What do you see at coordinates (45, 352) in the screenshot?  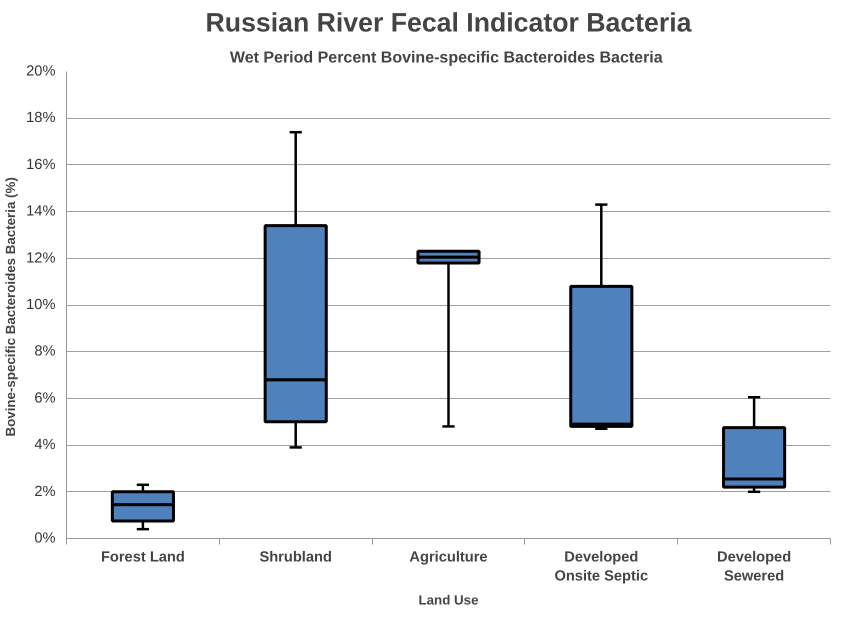 I see `y-tick-label: 8%` at bounding box center [45, 352].